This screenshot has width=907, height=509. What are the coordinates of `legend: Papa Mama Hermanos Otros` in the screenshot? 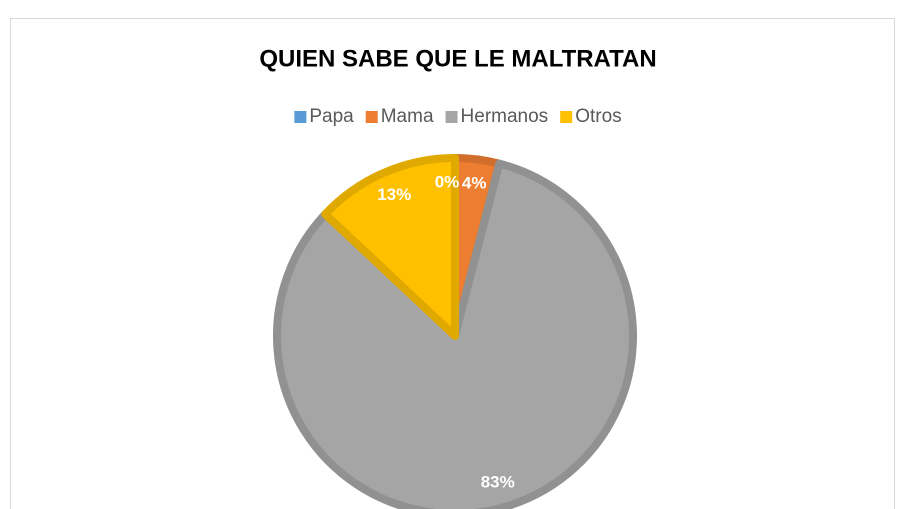 It's located at (458, 116).